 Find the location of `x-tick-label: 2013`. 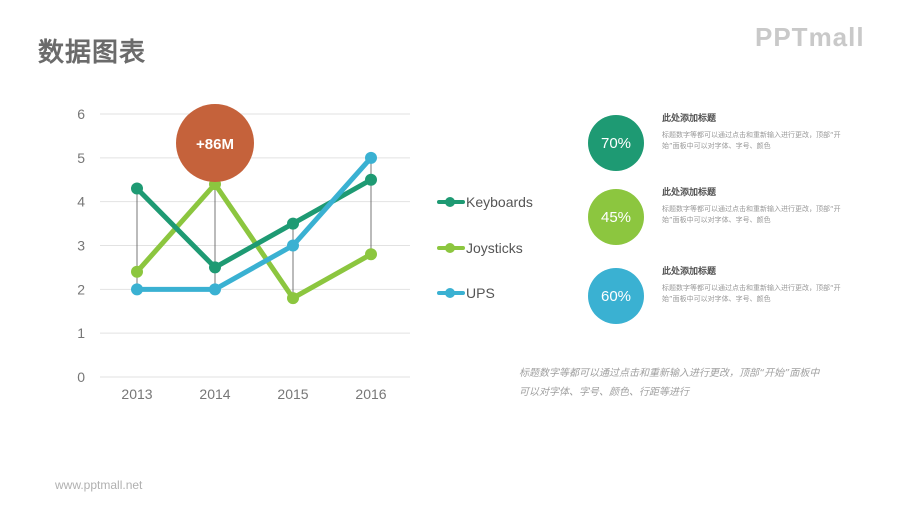

x-tick-label: 2013 is located at coordinates (136, 394).